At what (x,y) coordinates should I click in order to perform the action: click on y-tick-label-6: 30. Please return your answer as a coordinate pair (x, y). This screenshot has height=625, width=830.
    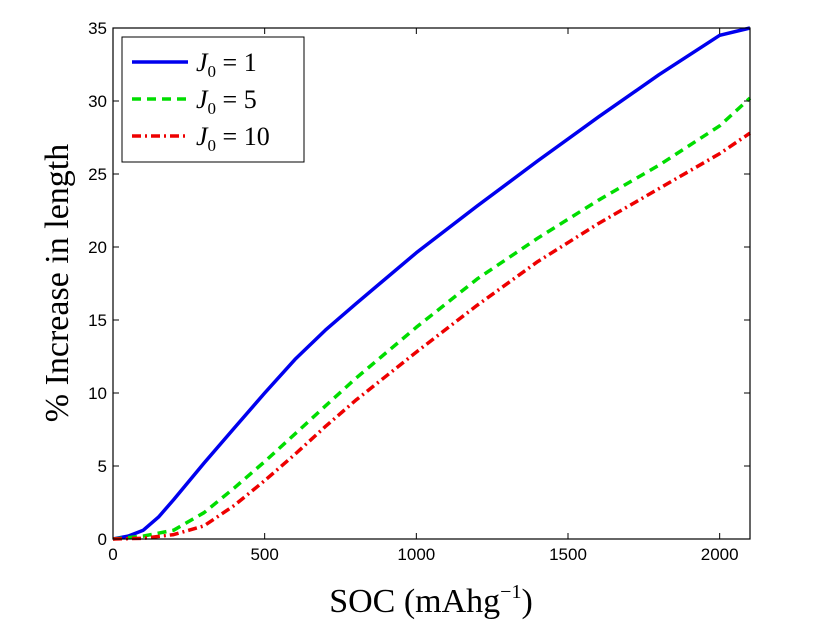
    Looking at the image, I should click on (97, 101).